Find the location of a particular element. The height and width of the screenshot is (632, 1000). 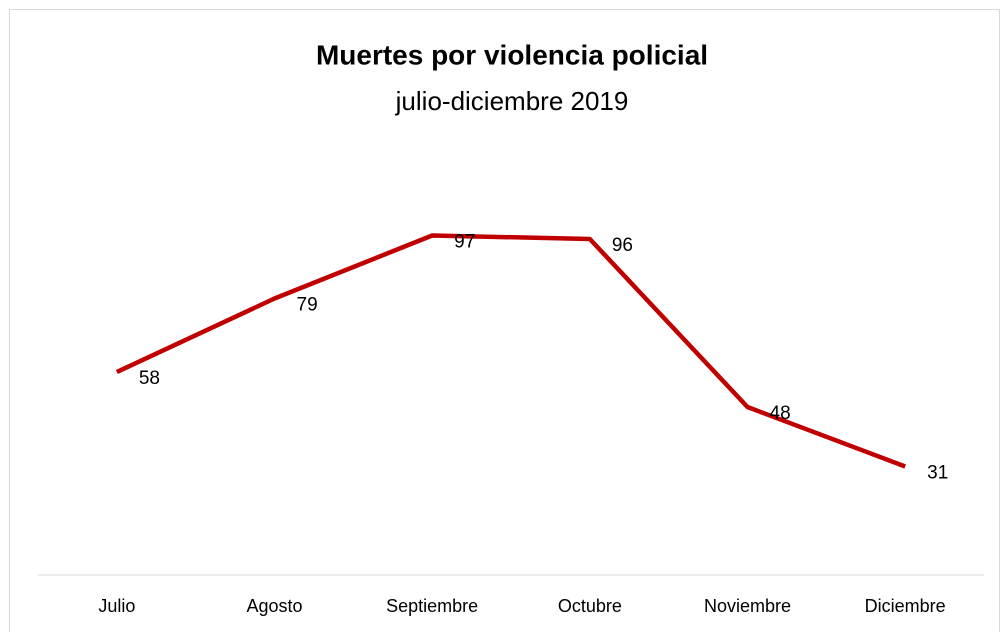

data-label: 97 is located at coordinates (464, 242).